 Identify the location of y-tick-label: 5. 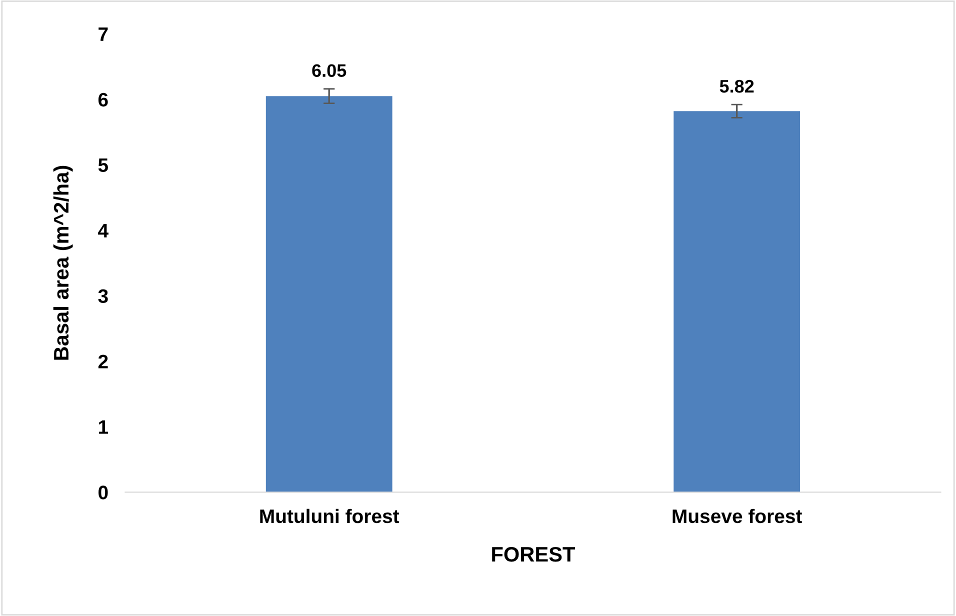
(103, 165).